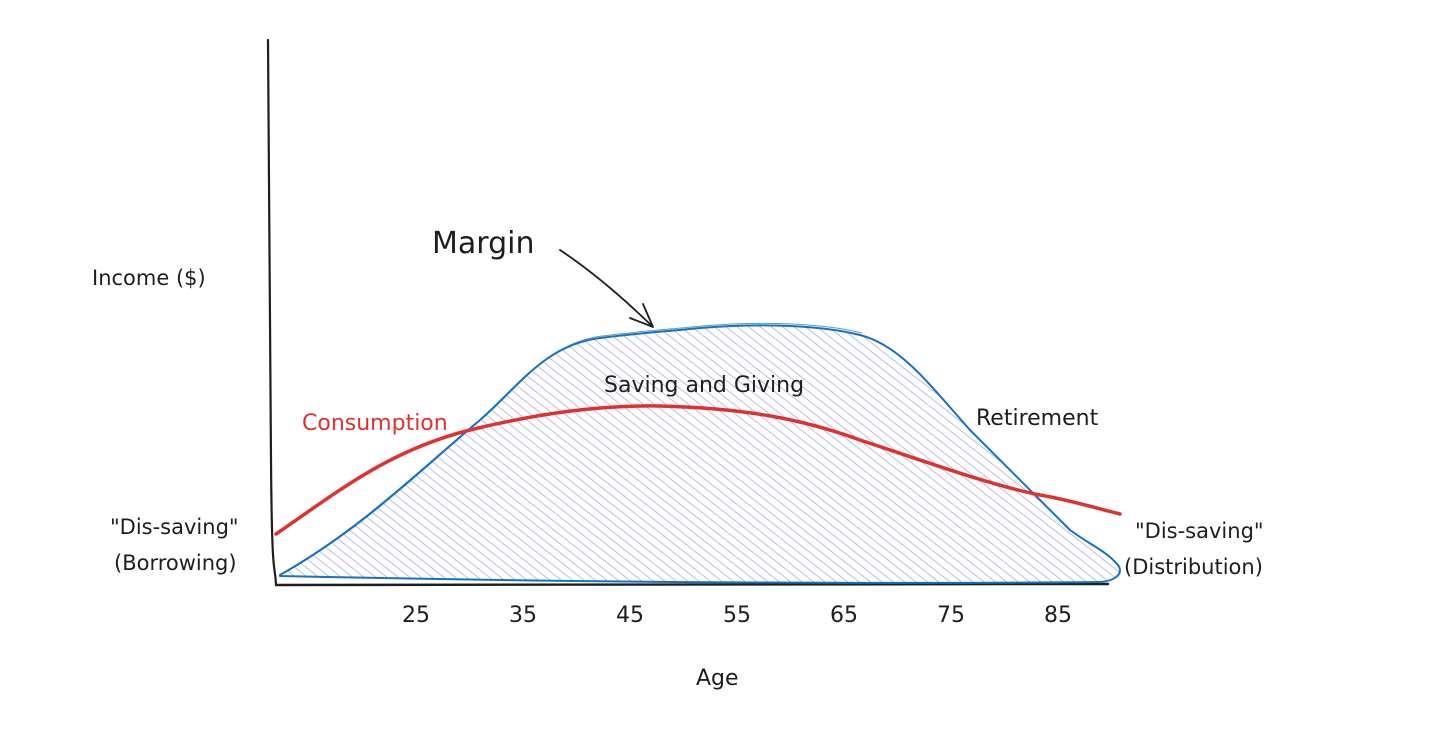 The height and width of the screenshot is (744, 1456). Describe the element at coordinates (951, 615) in the screenshot. I see `x-tick-label: 75` at that location.